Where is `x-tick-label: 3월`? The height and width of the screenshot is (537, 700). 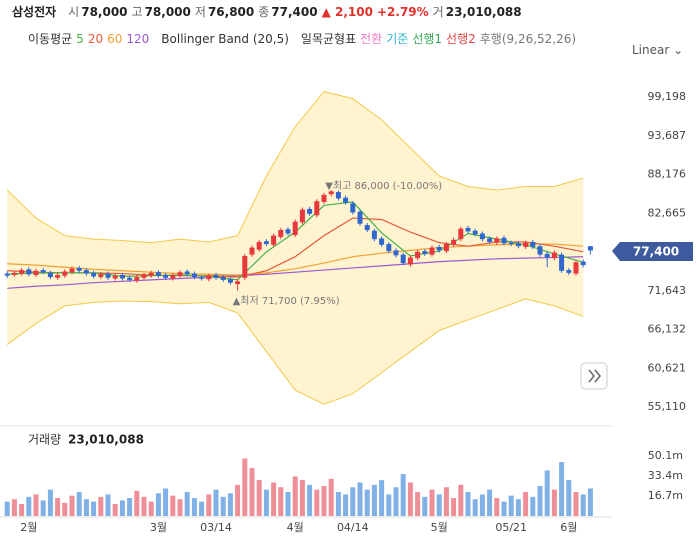 x-tick-label: 3월 is located at coordinates (158, 527).